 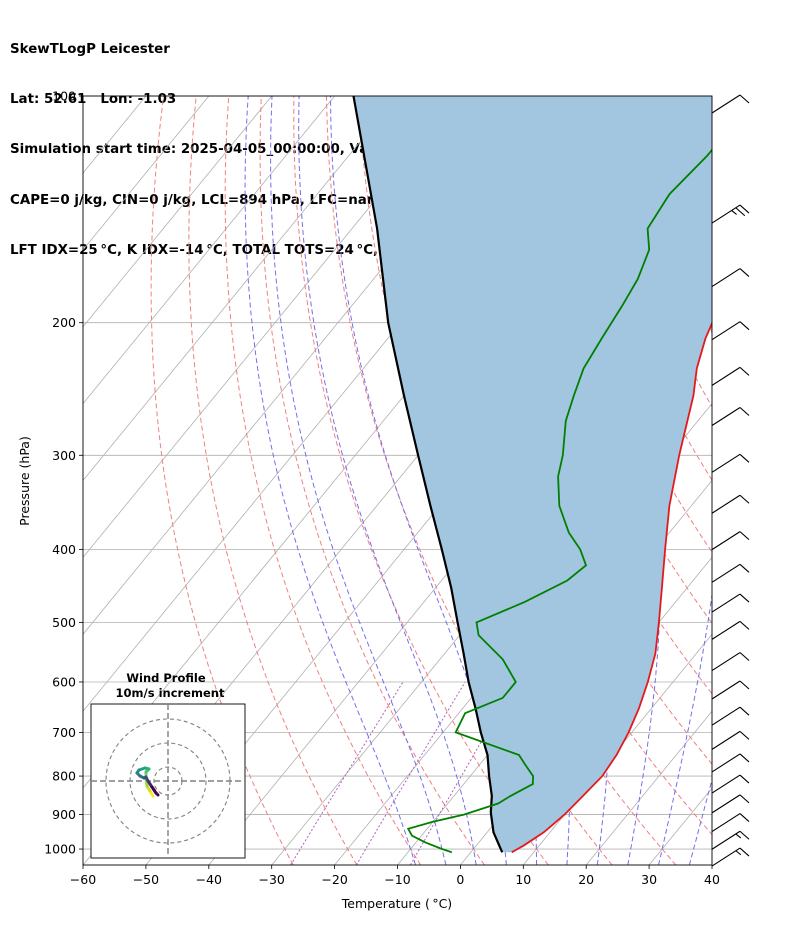 I want to click on x-axis-label: Temperature ( °C), so click(x=396, y=903).